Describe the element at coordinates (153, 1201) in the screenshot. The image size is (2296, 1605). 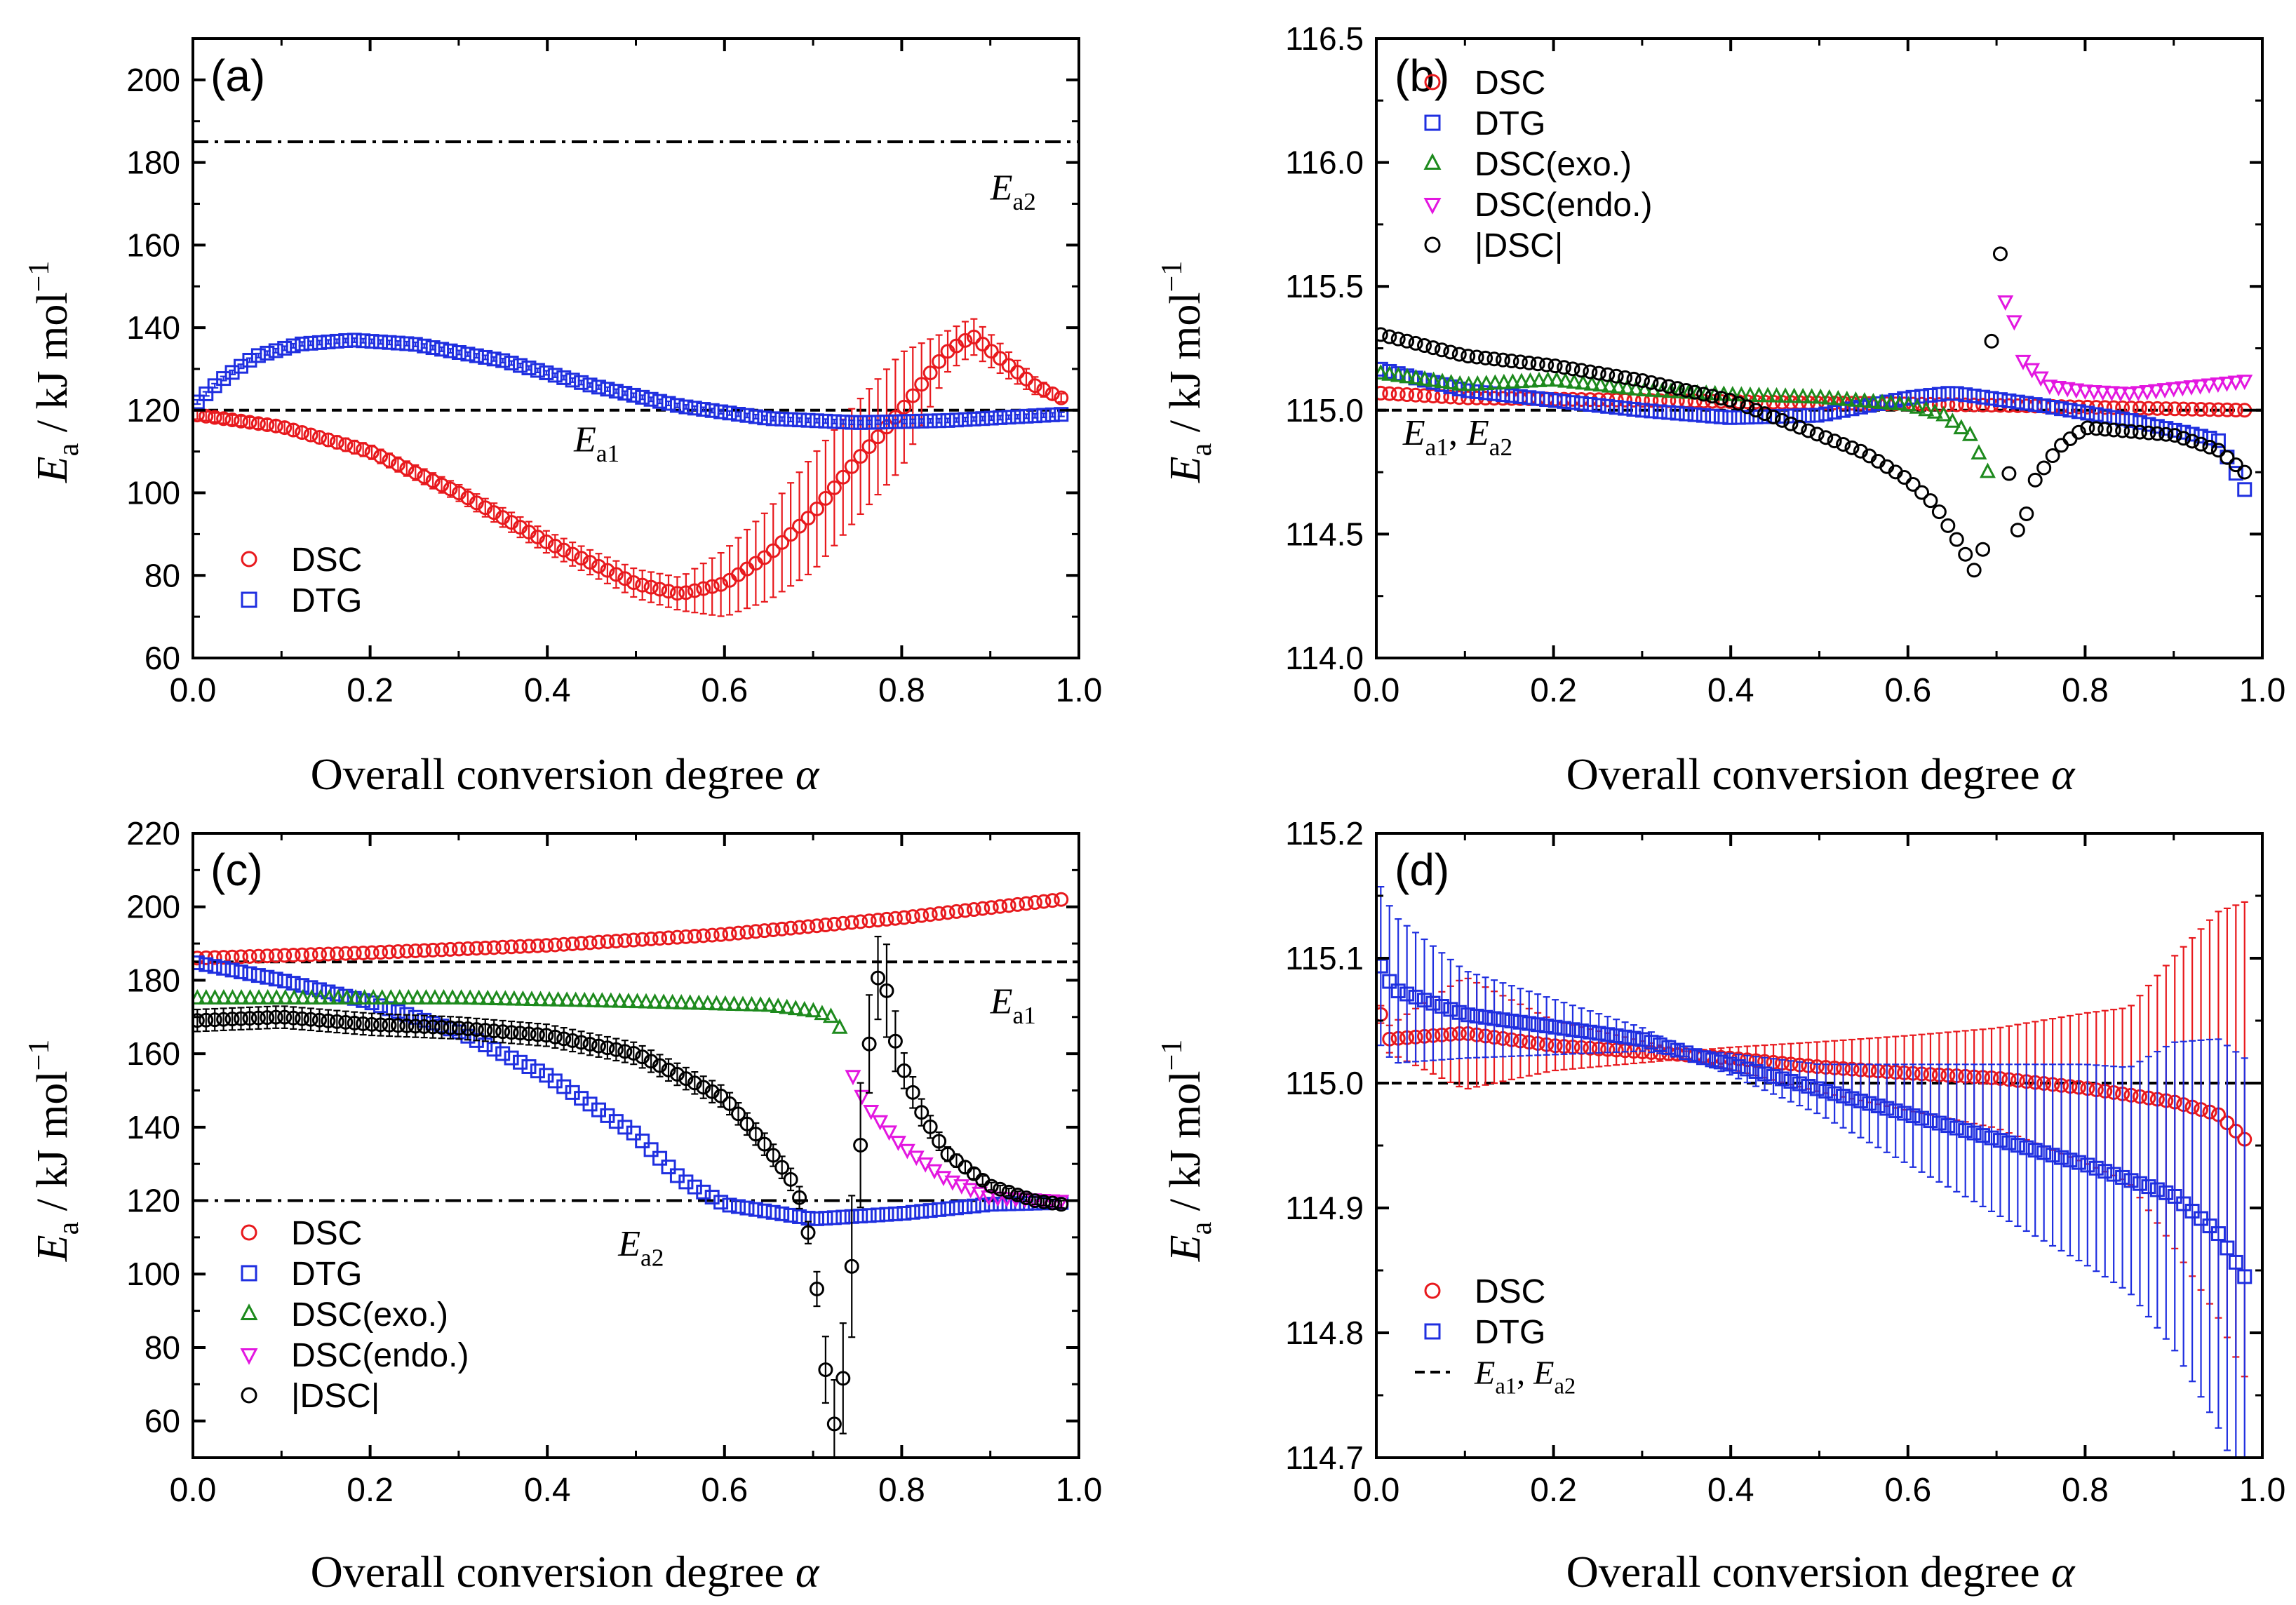
I see `y-tick-label: 120` at that location.